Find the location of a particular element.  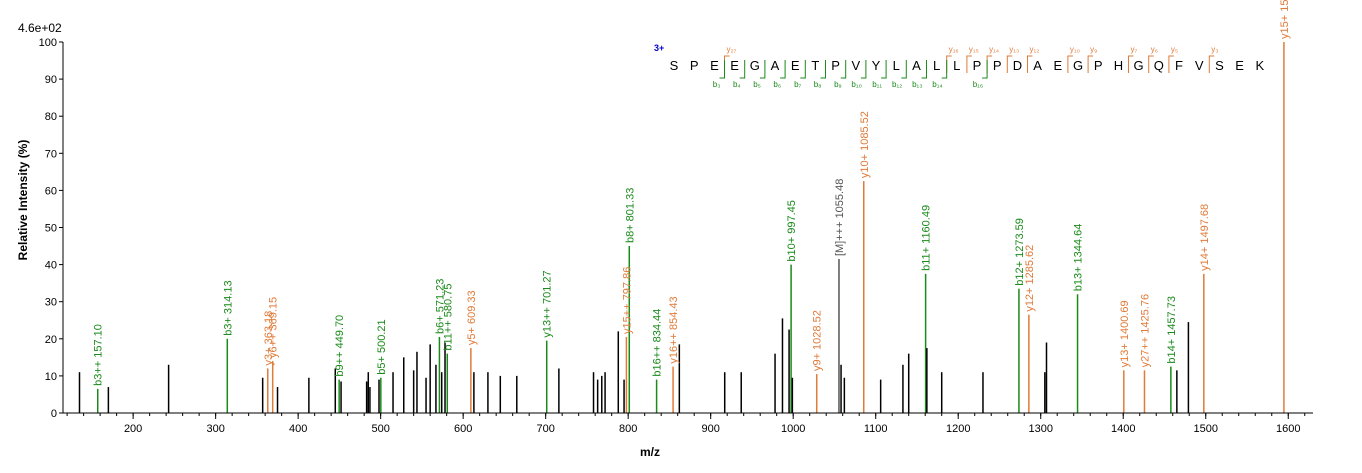

y-tick-label: 30 is located at coordinates (51, 303).